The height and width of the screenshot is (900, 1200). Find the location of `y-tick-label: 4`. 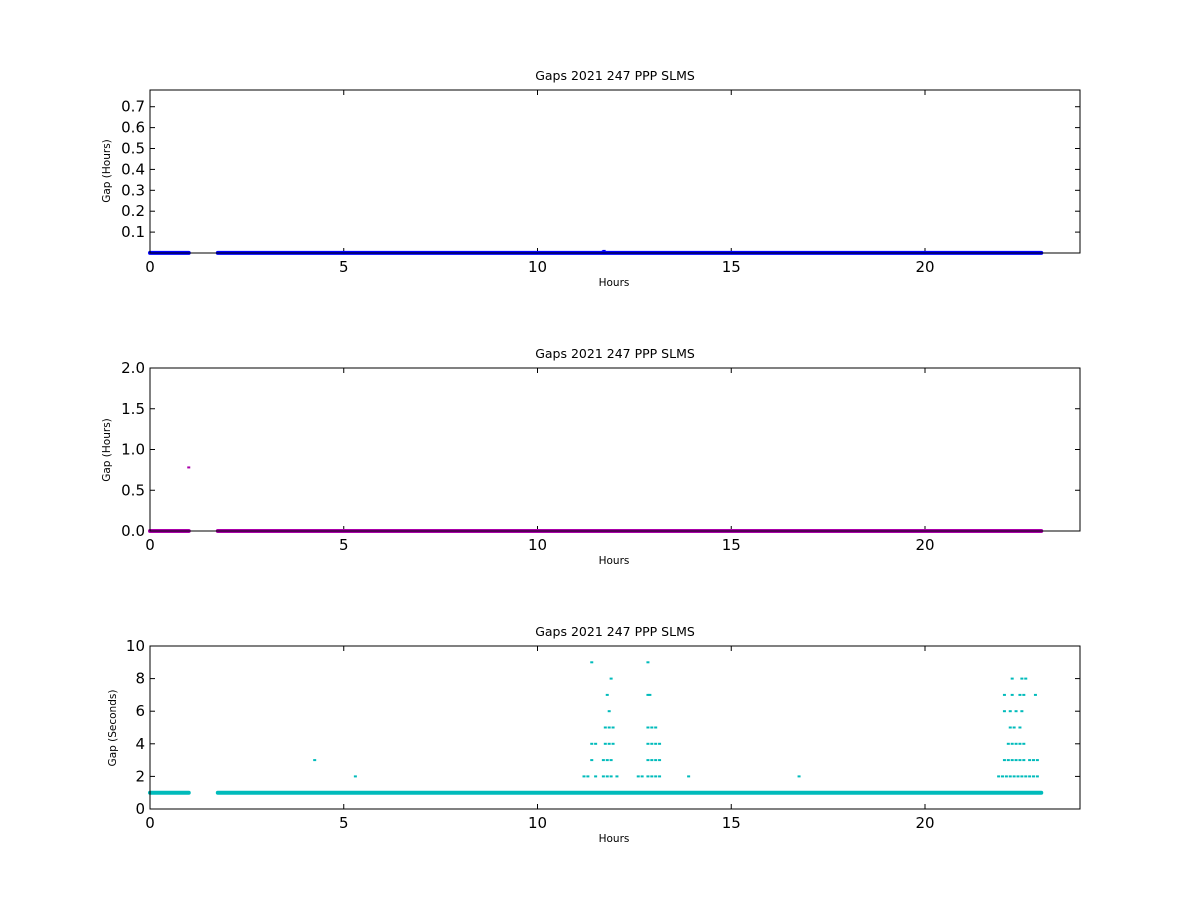

y-tick-label: 4 is located at coordinates (140, 744).